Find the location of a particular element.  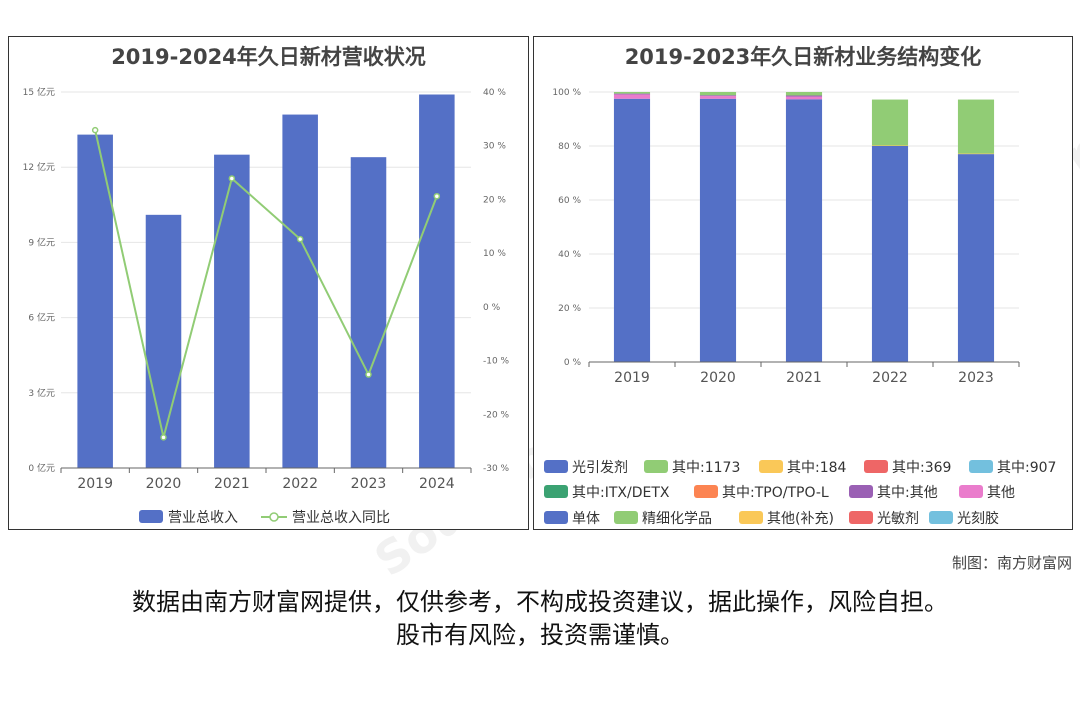

y-tick-label: 0 % is located at coordinates (573, 363).